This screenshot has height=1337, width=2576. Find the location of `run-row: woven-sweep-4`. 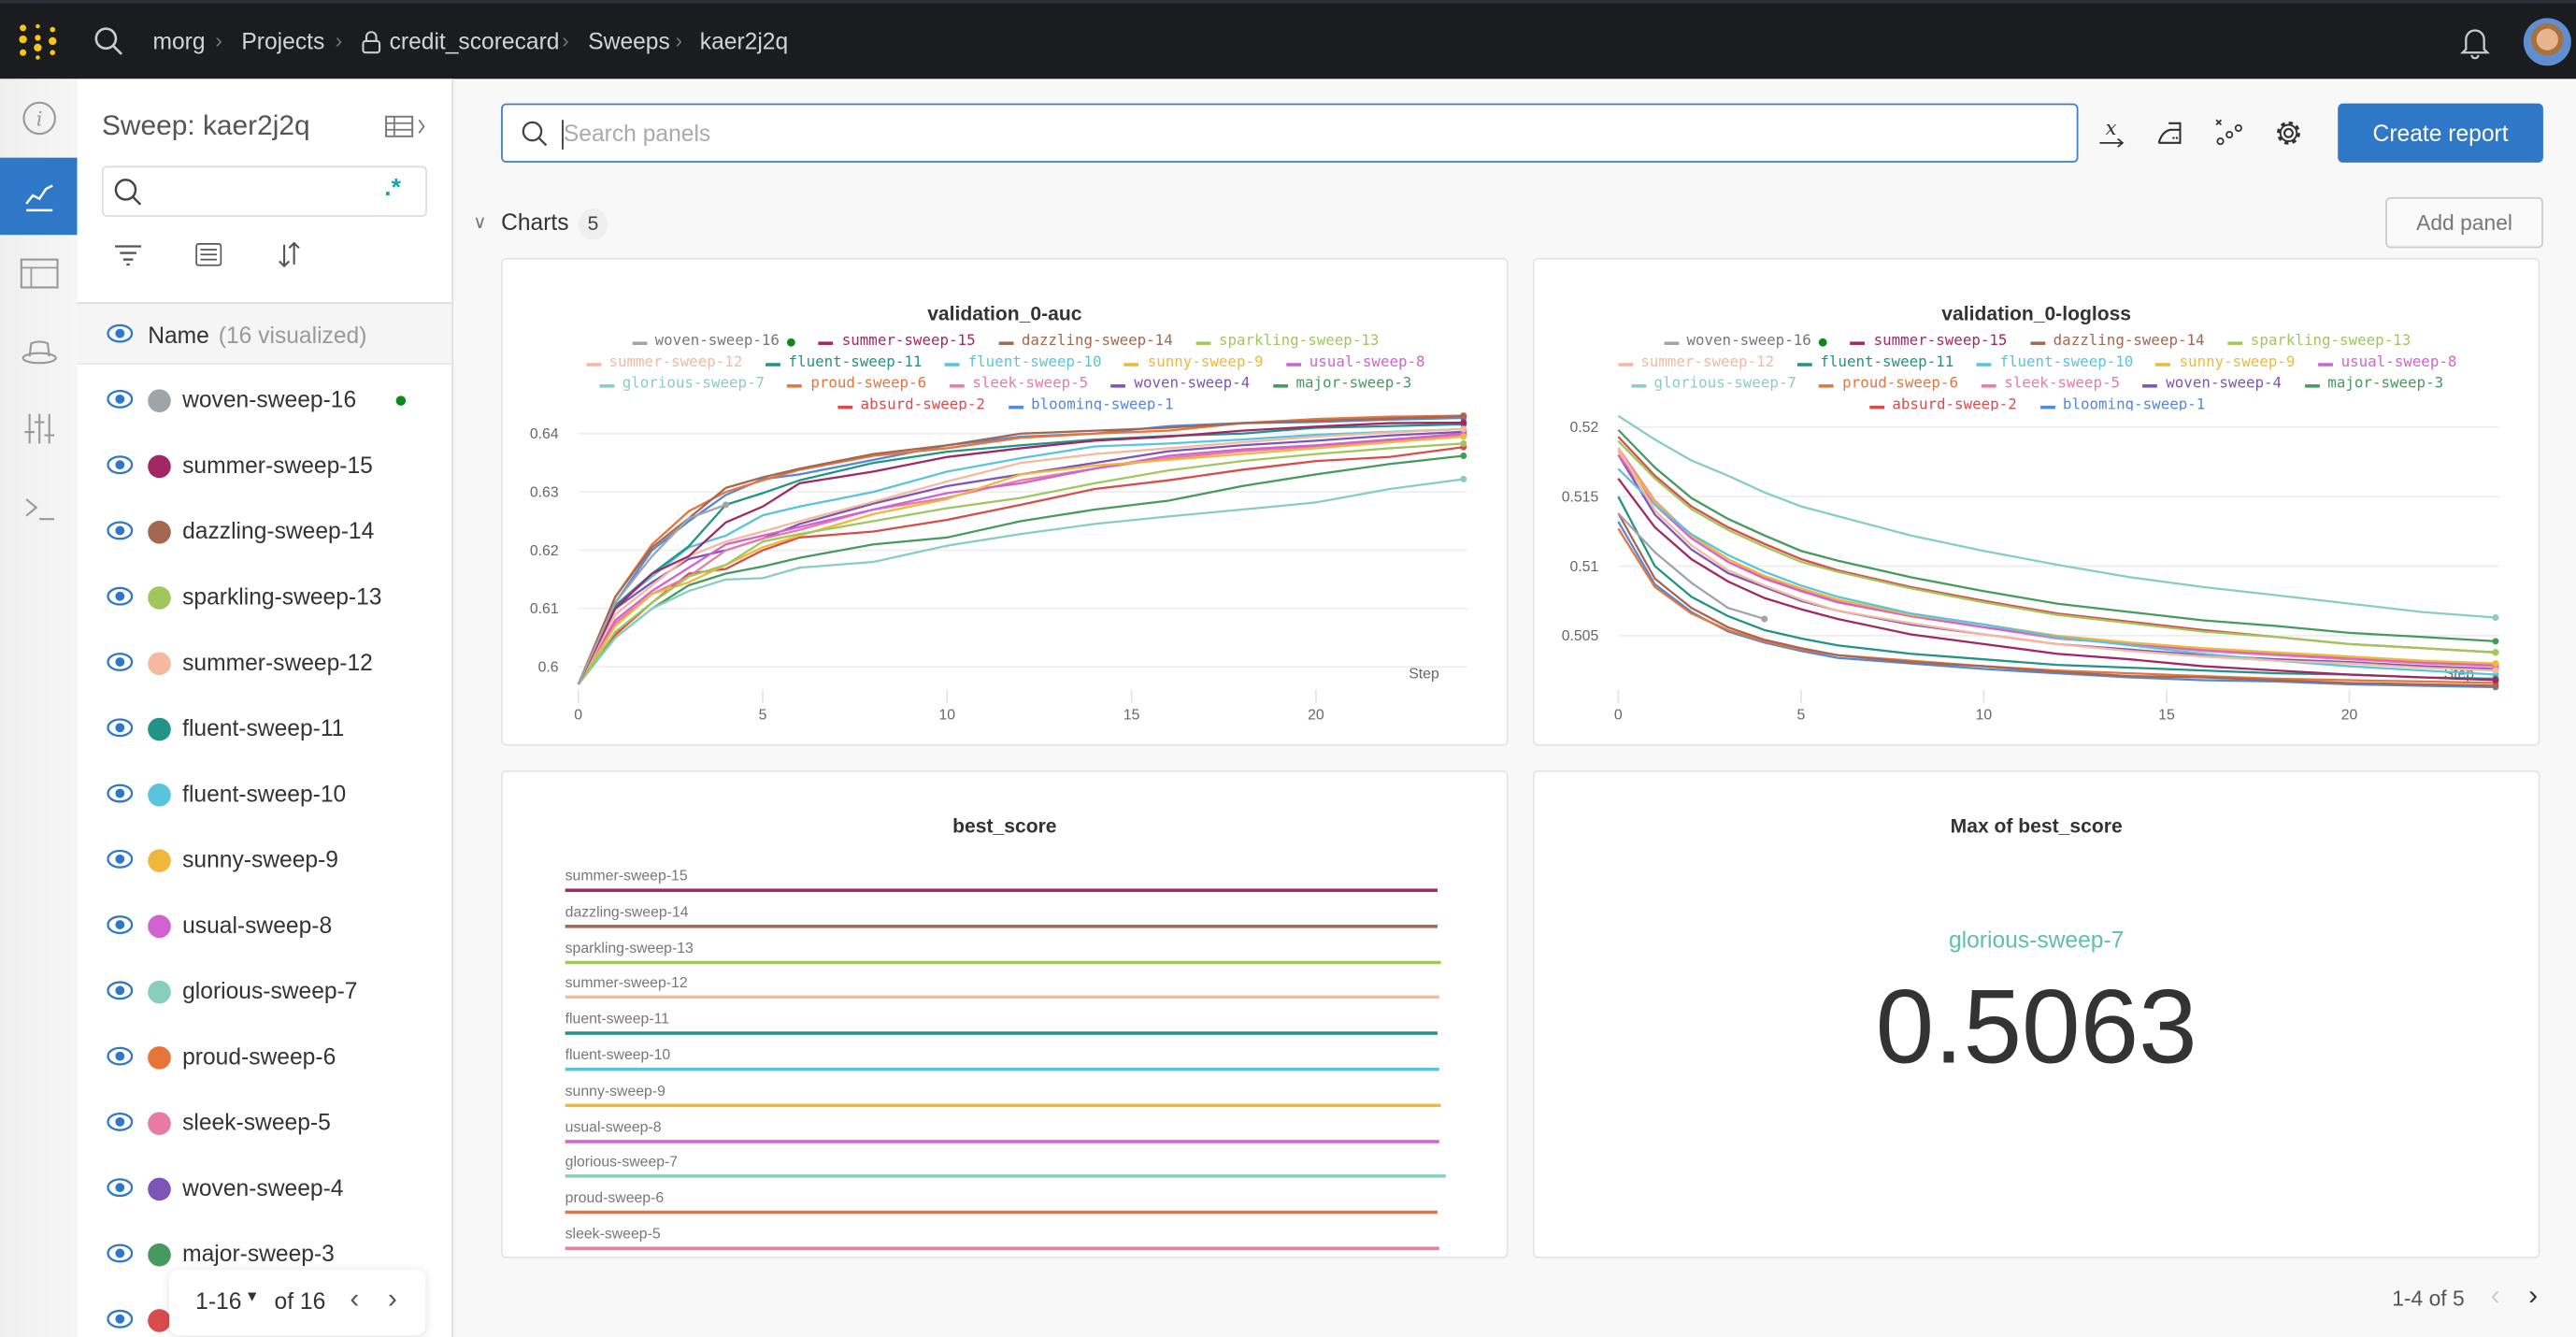

run-row: woven-sweep-4 is located at coordinates (265, 1189).